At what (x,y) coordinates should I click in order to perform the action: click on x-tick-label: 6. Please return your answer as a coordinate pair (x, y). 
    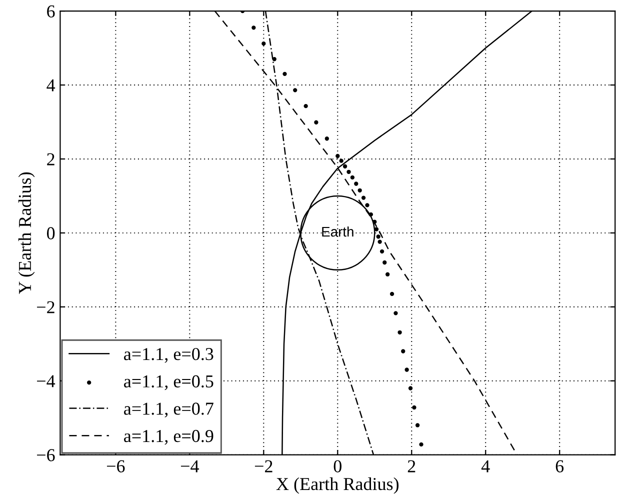
    Looking at the image, I should click on (560, 466).